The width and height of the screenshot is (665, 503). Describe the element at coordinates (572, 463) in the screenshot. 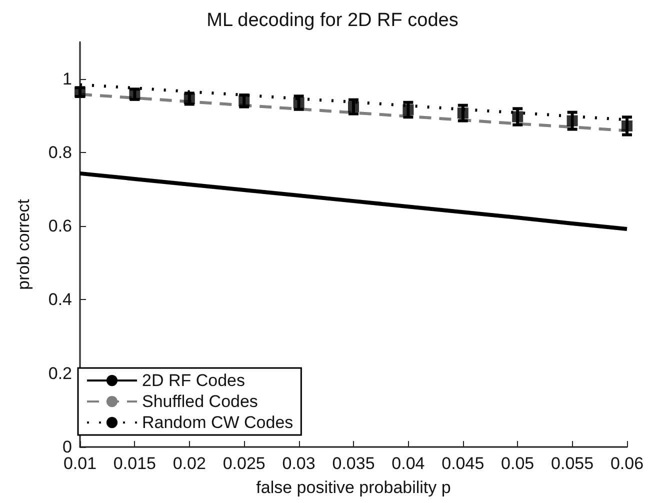

I see `x-tick-label: 0.055` at that location.